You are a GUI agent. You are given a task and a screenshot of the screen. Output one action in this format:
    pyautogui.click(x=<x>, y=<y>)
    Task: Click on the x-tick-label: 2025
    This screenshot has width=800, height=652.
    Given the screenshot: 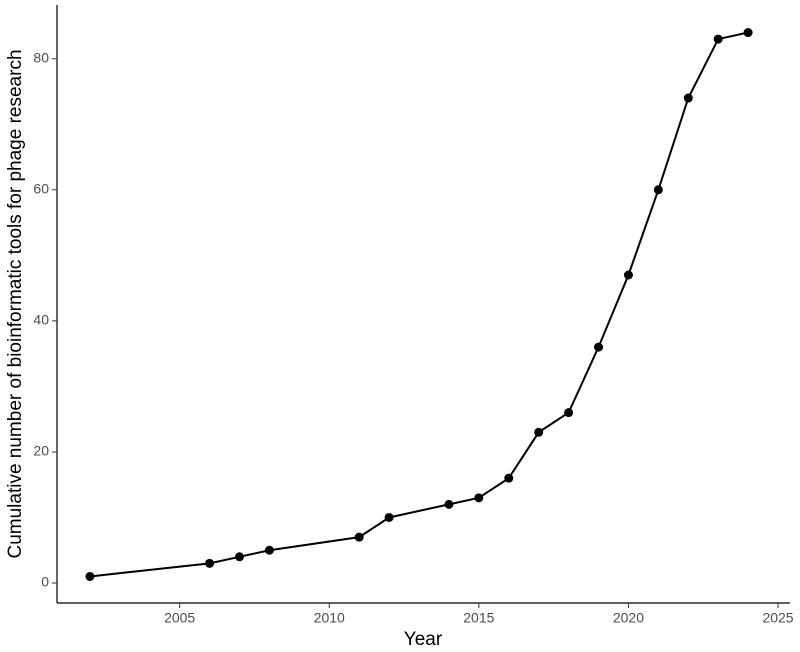 What is the action you would take?
    pyautogui.click(x=777, y=618)
    